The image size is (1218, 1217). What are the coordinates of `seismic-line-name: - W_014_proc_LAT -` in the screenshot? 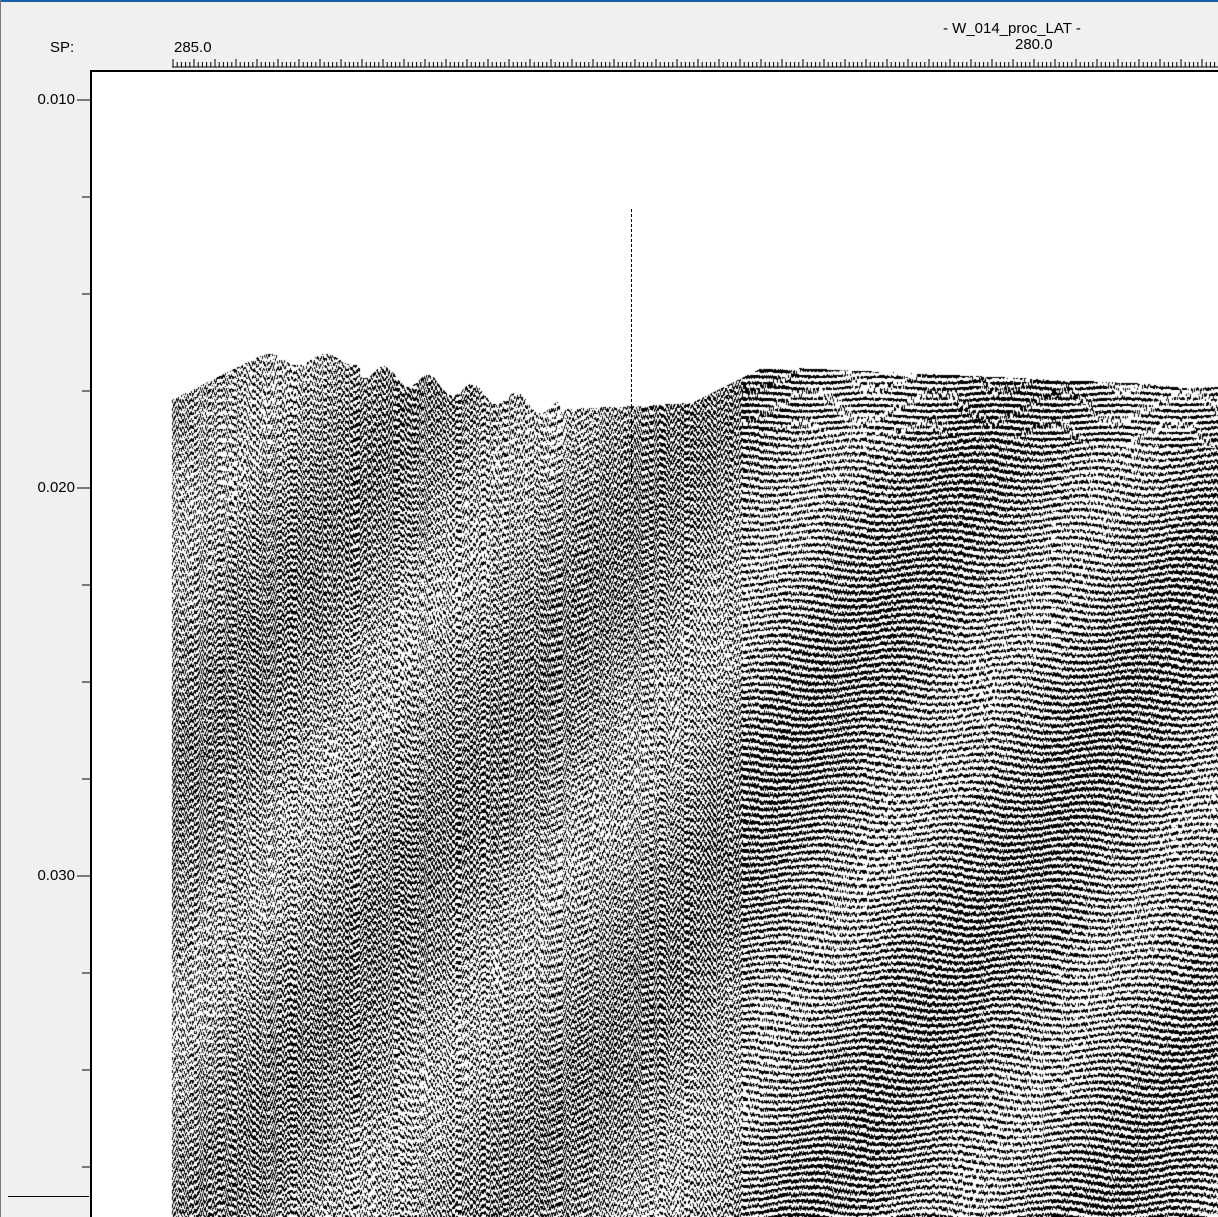 It's located at (1012, 28).